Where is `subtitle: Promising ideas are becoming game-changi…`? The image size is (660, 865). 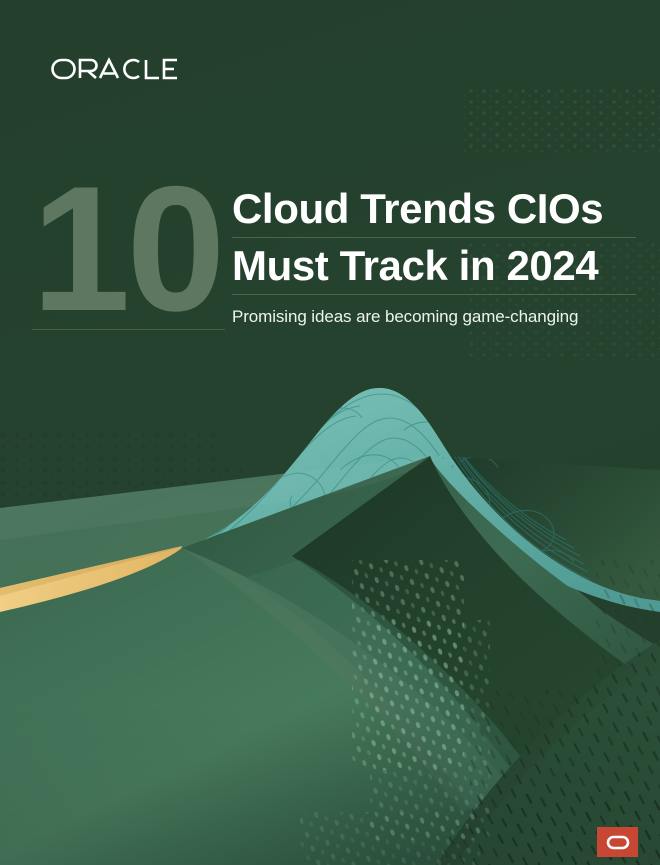
subtitle: Promising ideas are becoming game-changi… is located at coordinates (405, 316).